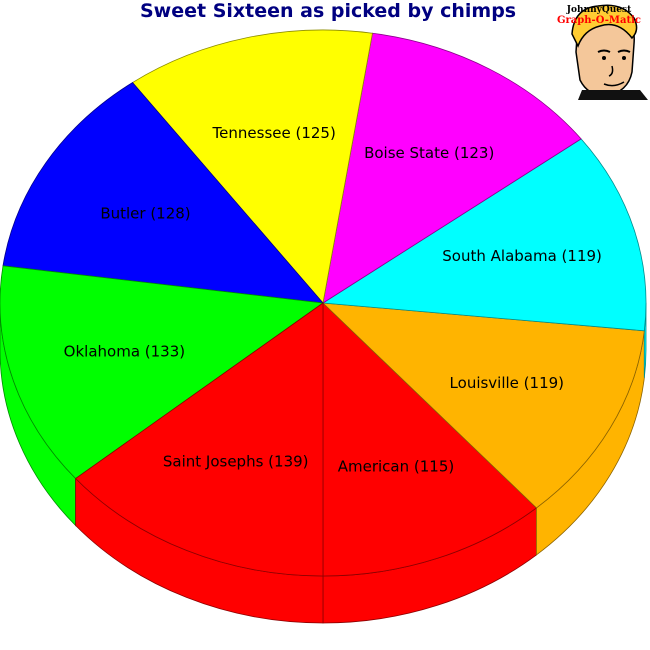 Image resolution: width=650 pixels, height=650 pixels. I want to click on pie-slice-south-alabama, so click(484, 235).